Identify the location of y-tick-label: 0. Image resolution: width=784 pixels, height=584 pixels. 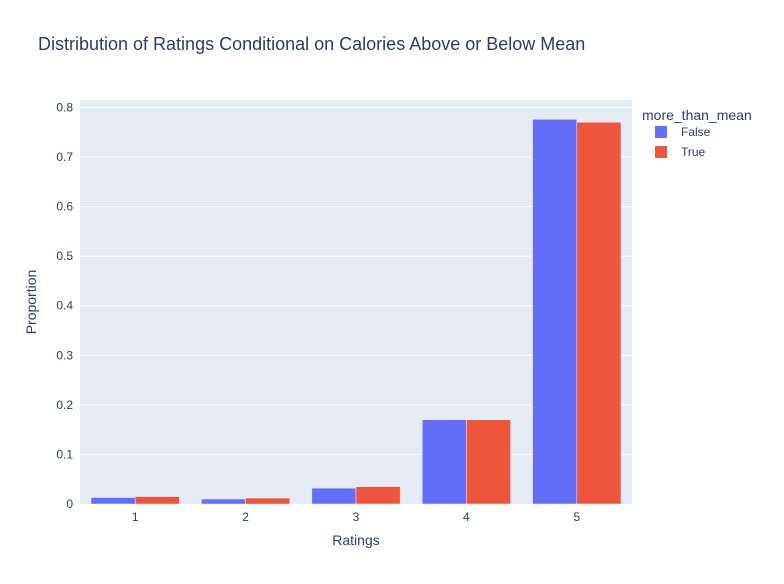
(69, 504).